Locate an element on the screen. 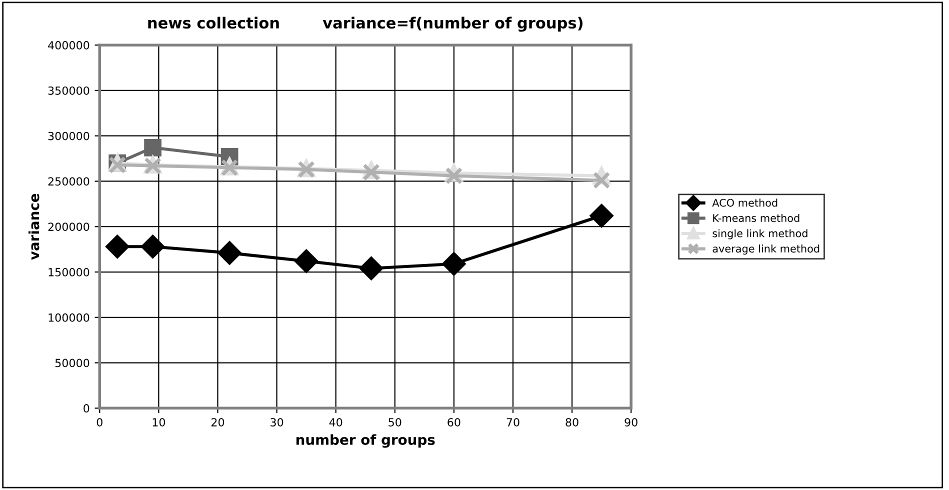  y-tick-label: 200000 is located at coordinates (69, 227).